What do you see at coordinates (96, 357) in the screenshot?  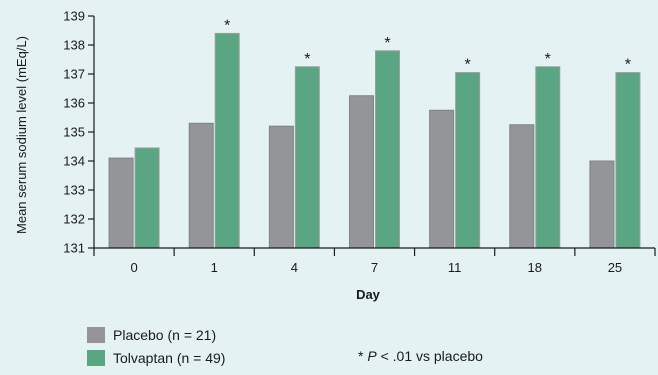 I see `tolvaptan-swatch` at bounding box center [96, 357].